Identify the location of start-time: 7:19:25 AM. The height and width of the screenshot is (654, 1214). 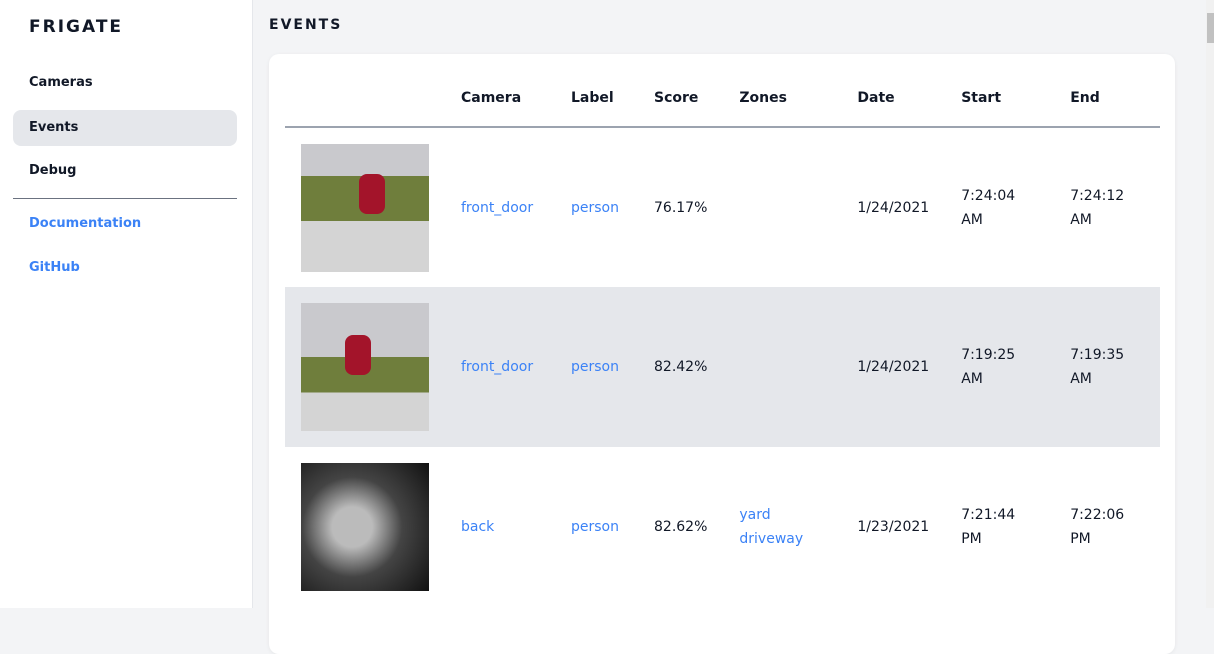
(1000, 367).